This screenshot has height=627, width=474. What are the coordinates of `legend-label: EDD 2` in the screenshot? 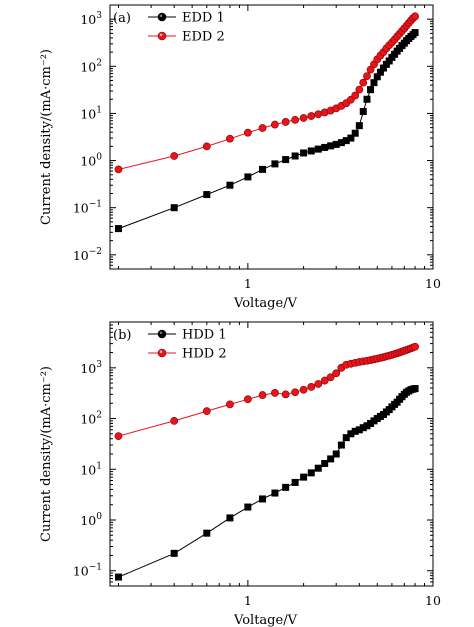 It's located at (203, 37).